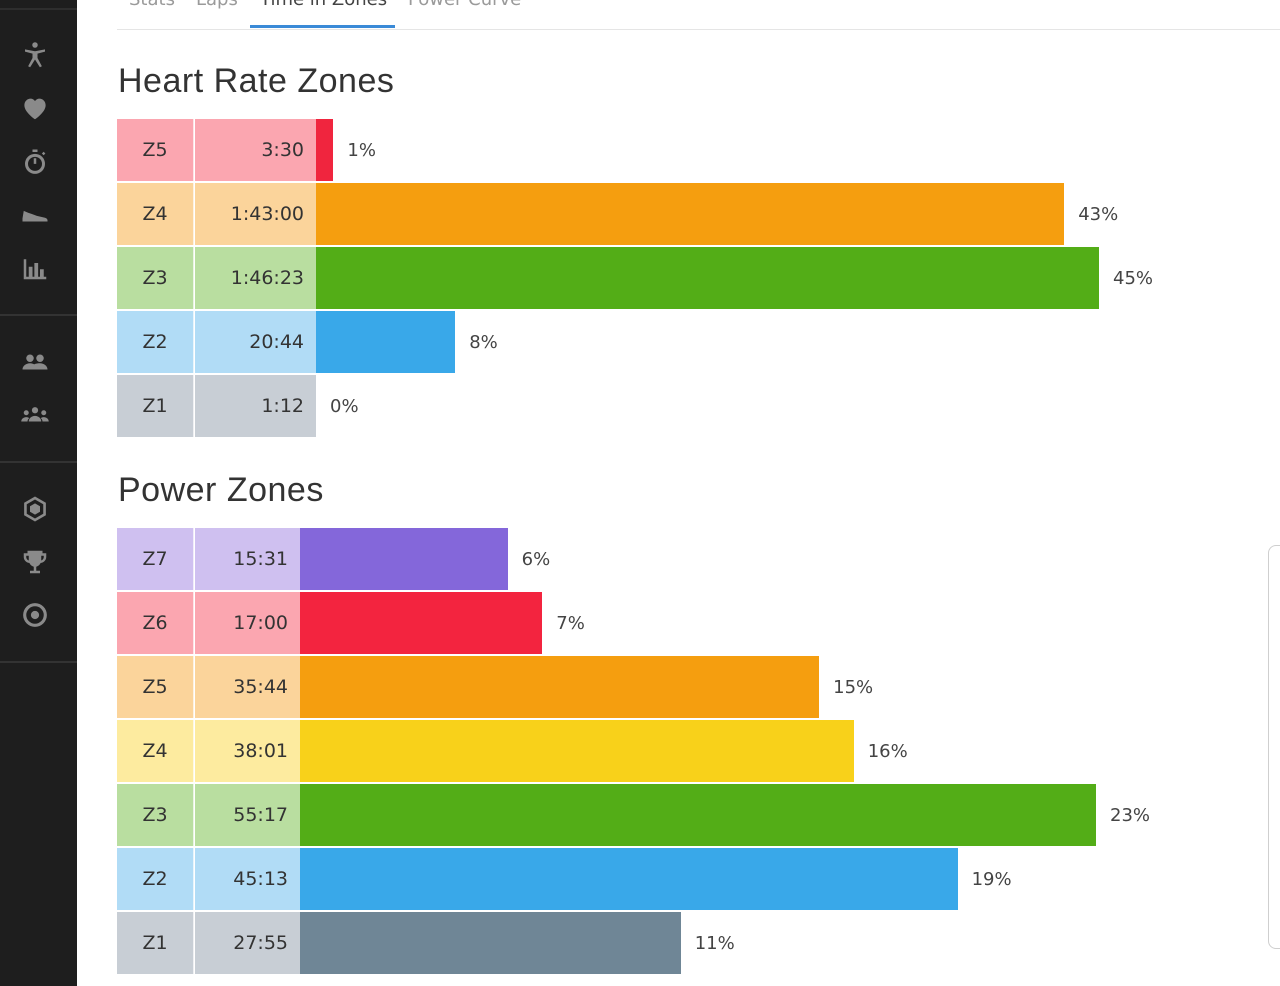  Describe the element at coordinates (323, 5) in the screenshot. I see `tab-time-in-zones: Time in Zones` at that location.